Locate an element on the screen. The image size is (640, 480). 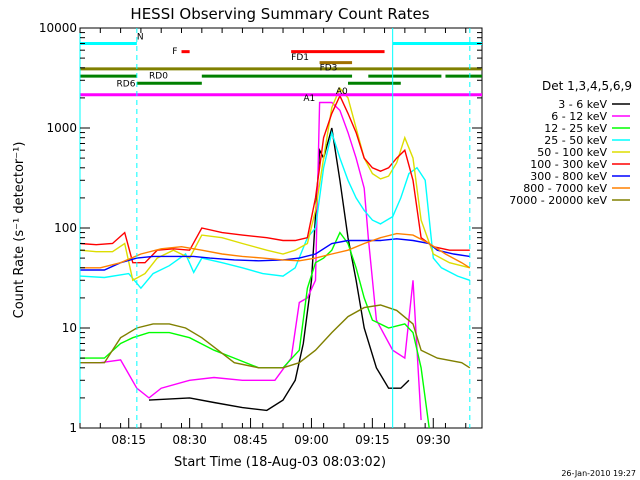
legend-label: 7000 - 20000 keV is located at coordinates (558, 200).